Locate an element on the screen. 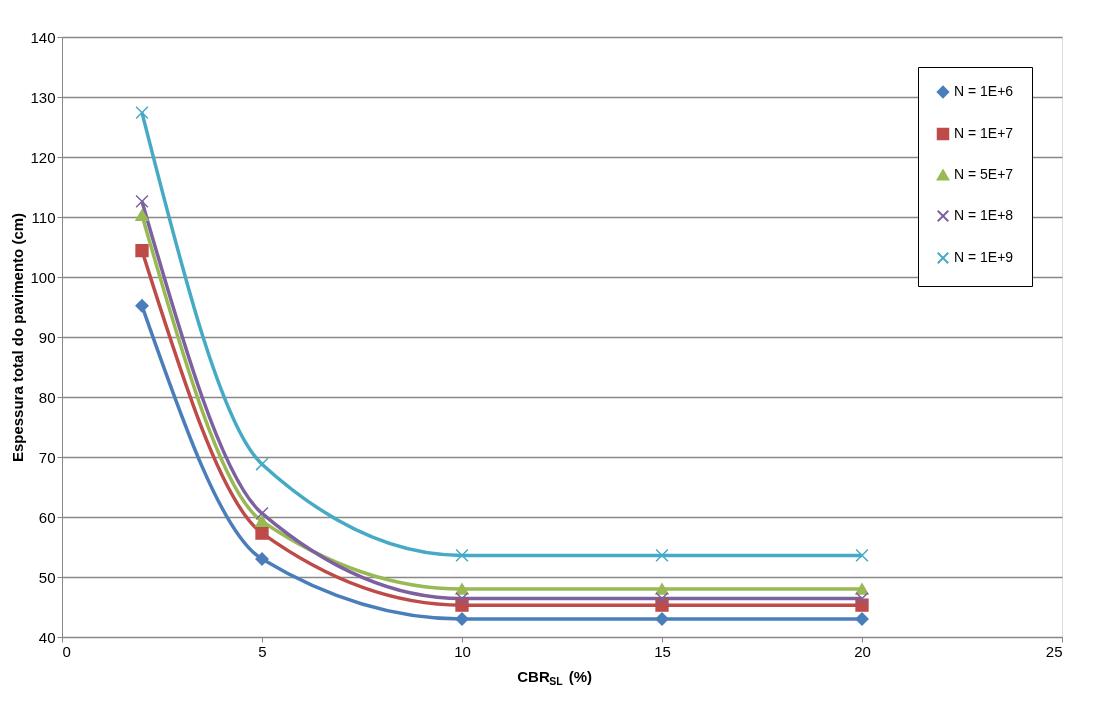  legend-label: N = 1E+9 is located at coordinates (984, 257).